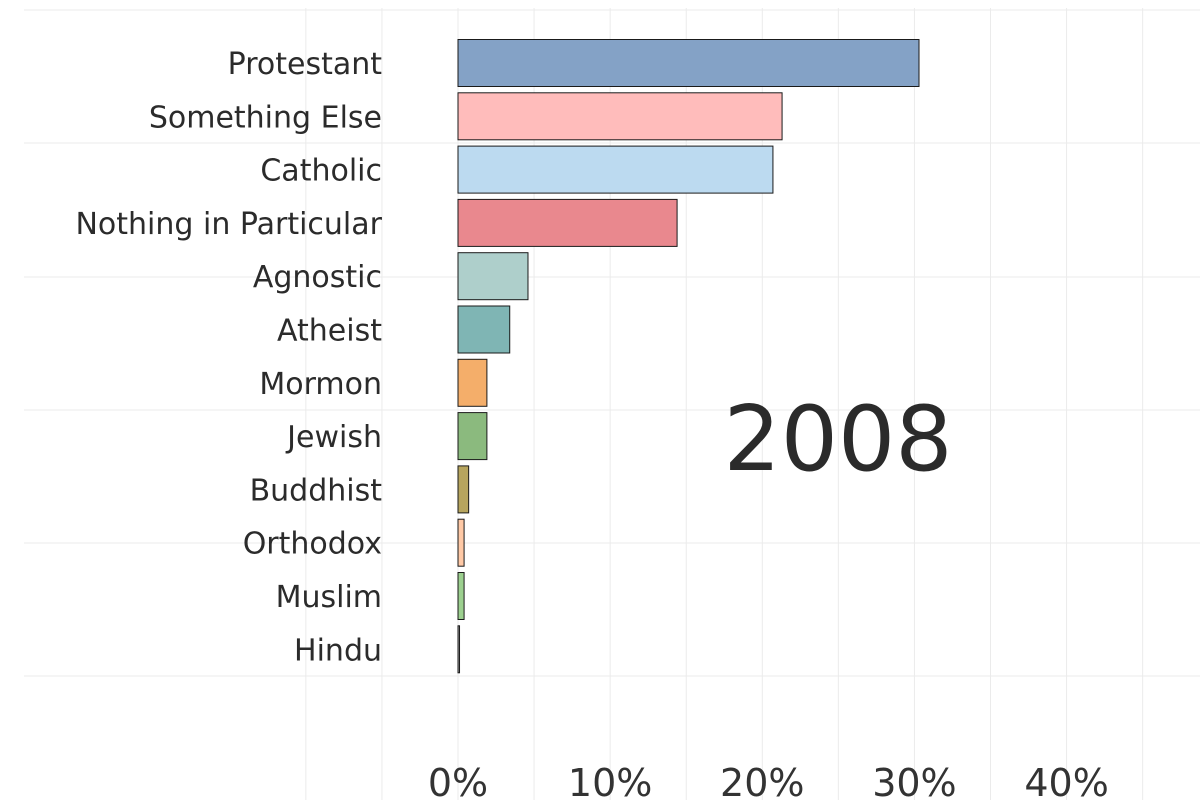  What do you see at coordinates (688, 63) in the screenshot?
I see `bar-protestant` at bounding box center [688, 63].